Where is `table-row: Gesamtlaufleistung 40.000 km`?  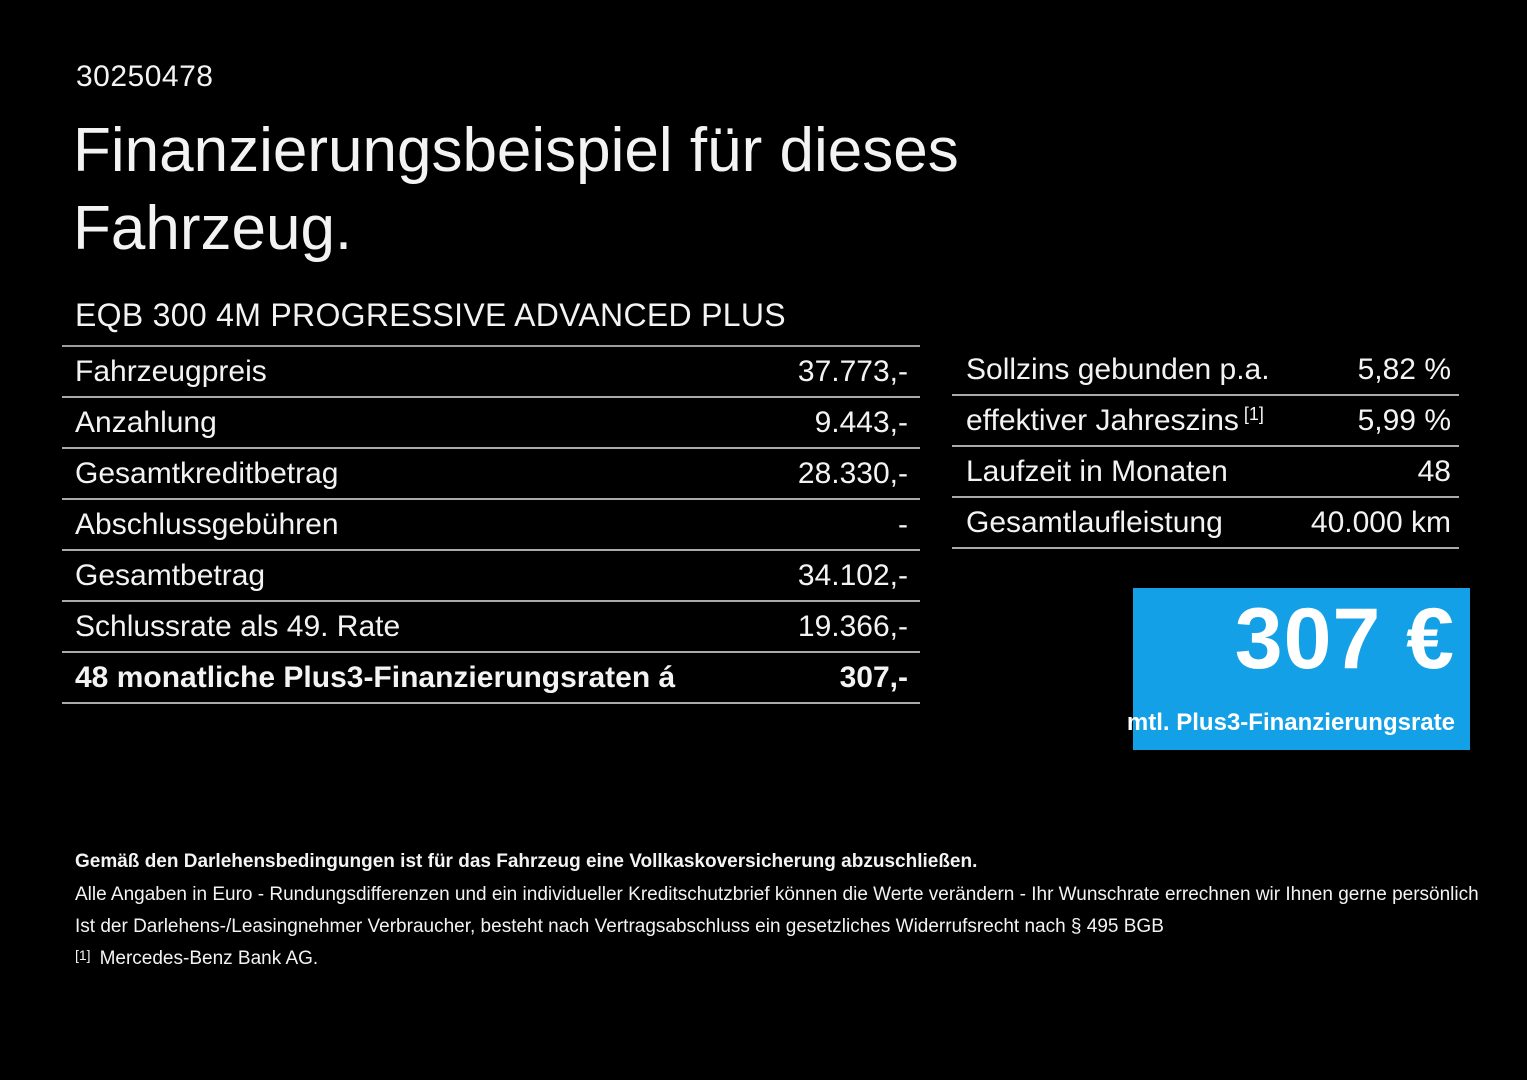
table-row: Gesamtlaufleistung 40.000 km is located at coordinates (1205, 523).